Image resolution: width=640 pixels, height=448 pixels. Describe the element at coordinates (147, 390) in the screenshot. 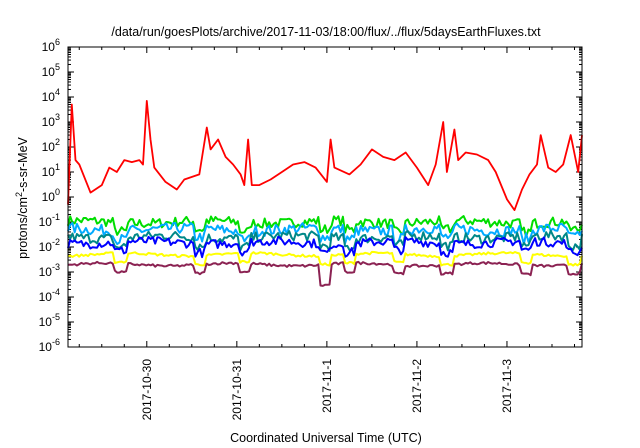

I see `x-tick-label: 2017-10-30` at that location.